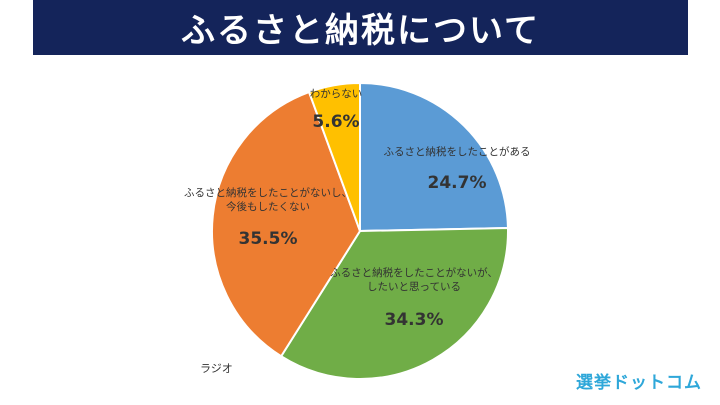 The height and width of the screenshot is (405, 720). What do you see at coordinates (360, 31) in the screenshot?
I see `chart-title: ふるさと納税について` at bounding box center [360, 31].